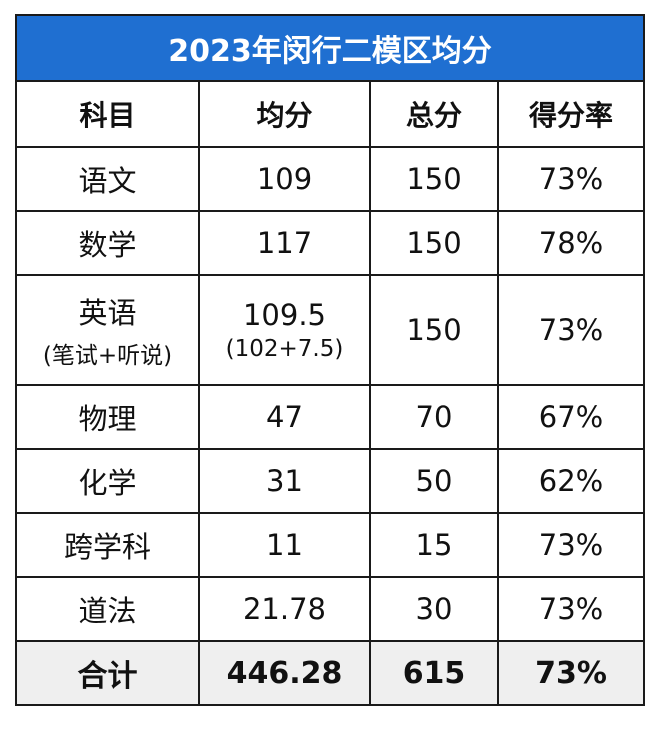 The image size is (658, 738). Describe the element at coordinates (284, 243) in the screenshot. I see `cell-average: 117` at that location.